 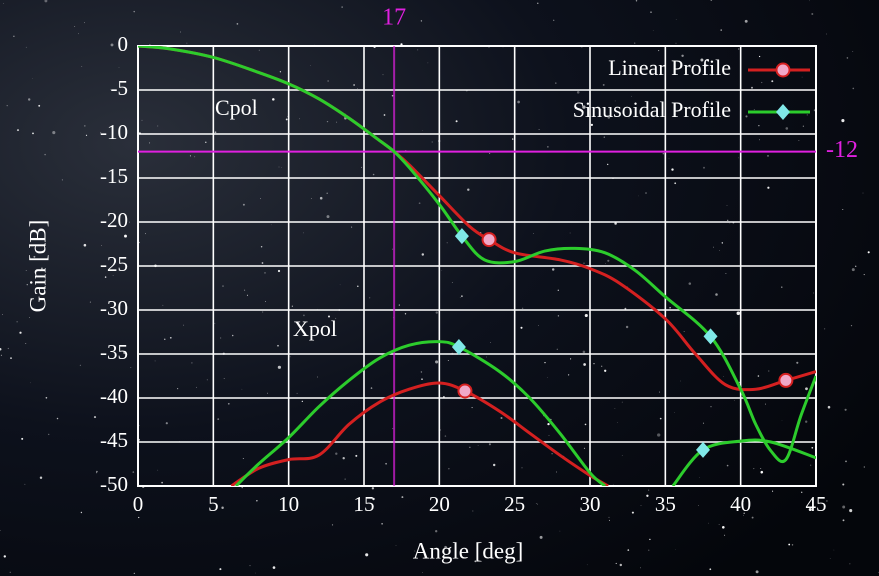 I want to click on y-tick-label: -20, so click(x=114, y=220).